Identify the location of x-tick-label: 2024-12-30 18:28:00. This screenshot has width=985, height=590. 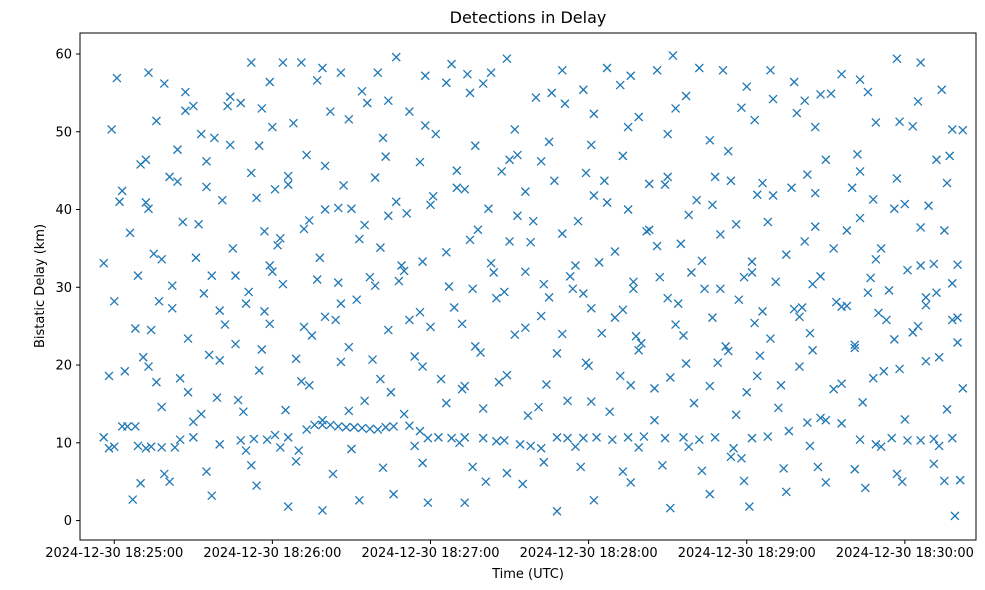
(589, 553).